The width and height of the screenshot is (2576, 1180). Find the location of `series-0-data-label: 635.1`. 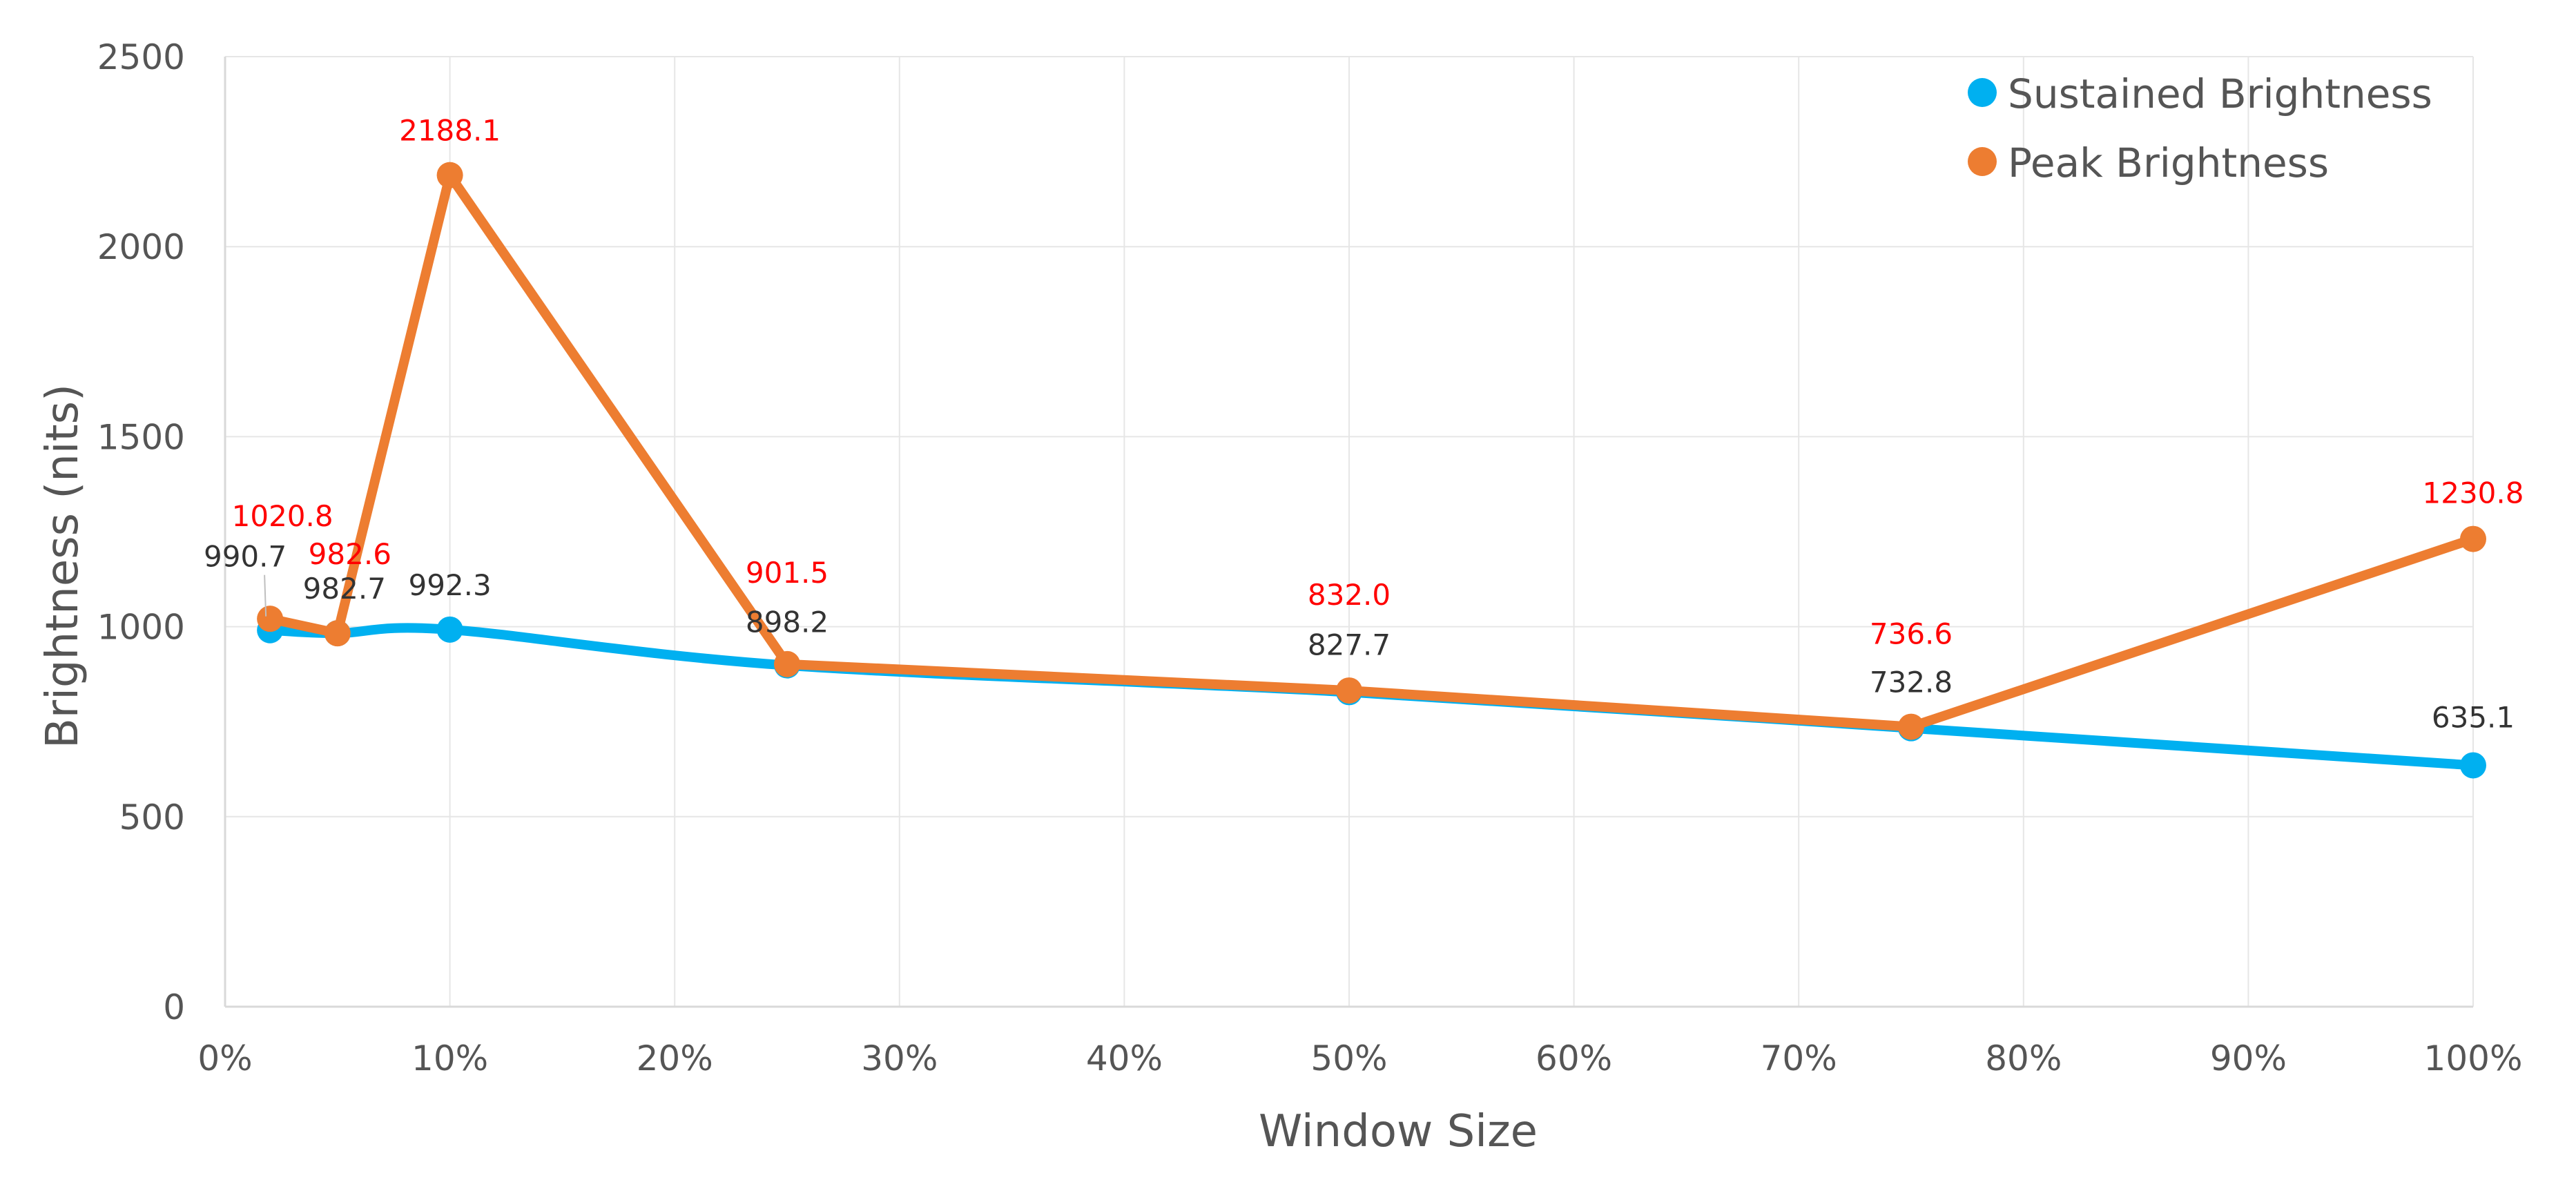

series-0-data-label: 635.1 is located at coordinates (2473, 717).